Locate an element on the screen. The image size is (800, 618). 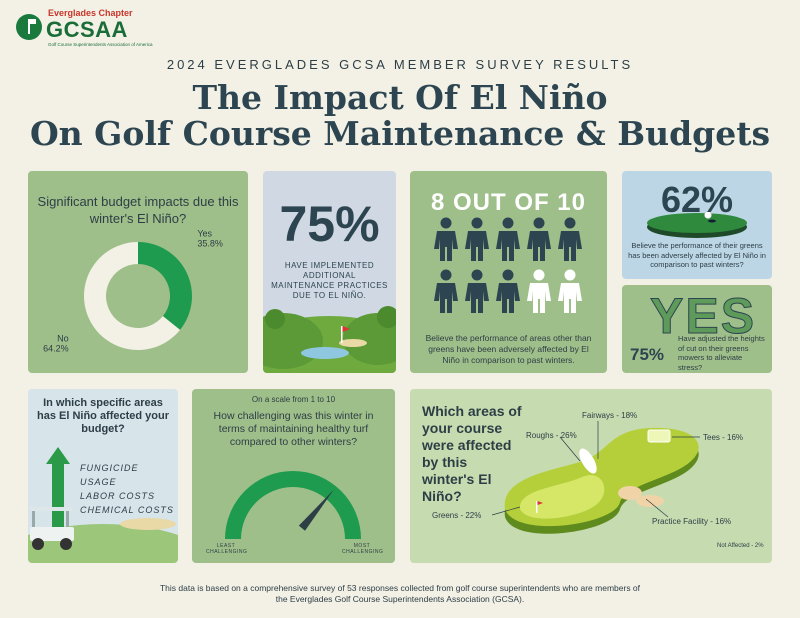
golf-cart-icon is located at coordinates (52, 528).